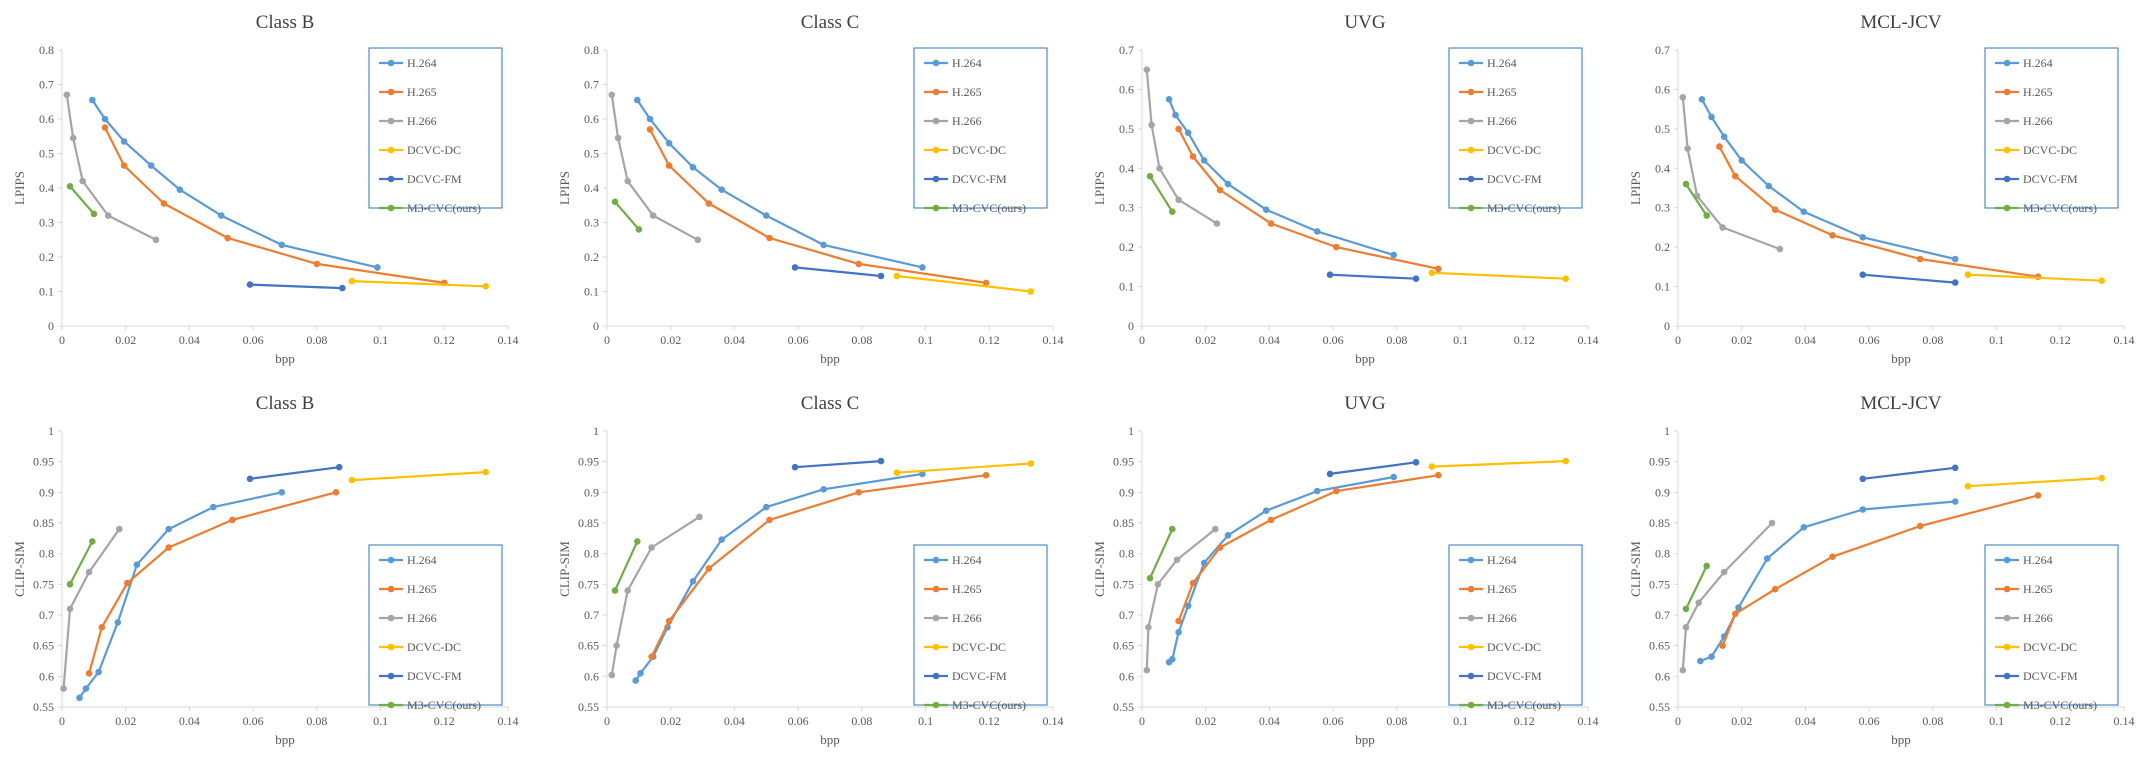 Image resolution: width=2146 pixels, height=764 pixels. I want to click on legend-item: H.265, so click(408, 92).